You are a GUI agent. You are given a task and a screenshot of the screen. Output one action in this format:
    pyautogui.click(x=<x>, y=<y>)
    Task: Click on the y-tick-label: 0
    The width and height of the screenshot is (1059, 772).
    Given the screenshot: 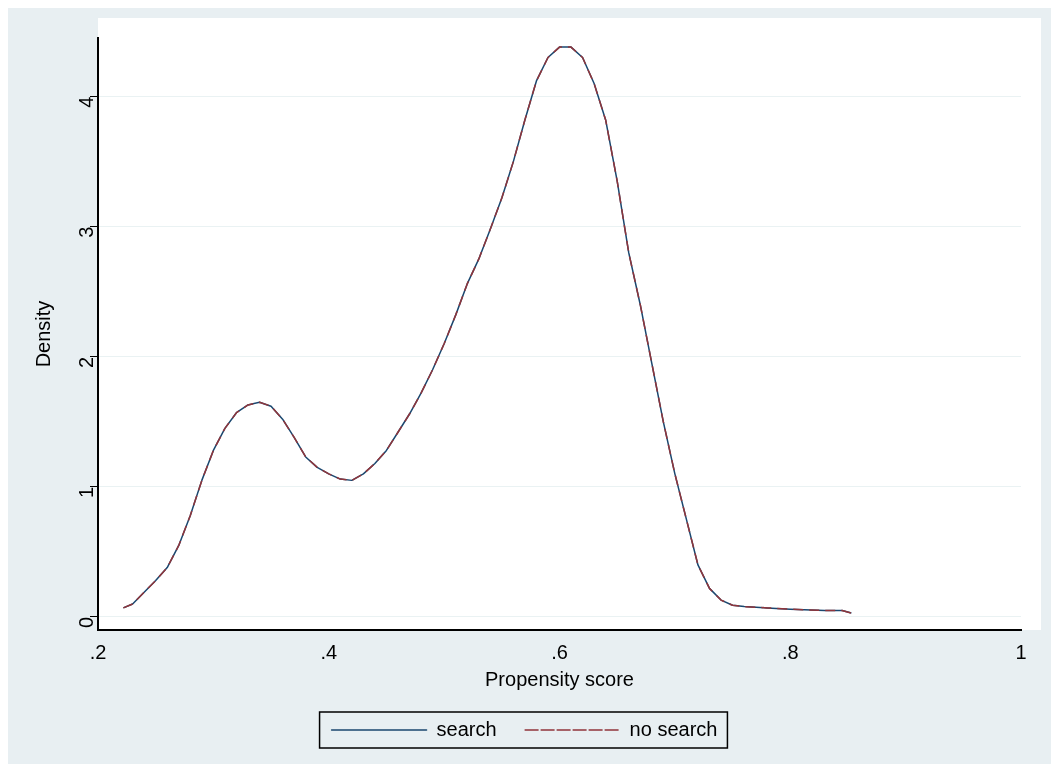 What is the action you would take?
    pyautogui.click(x=85, y=622)
    